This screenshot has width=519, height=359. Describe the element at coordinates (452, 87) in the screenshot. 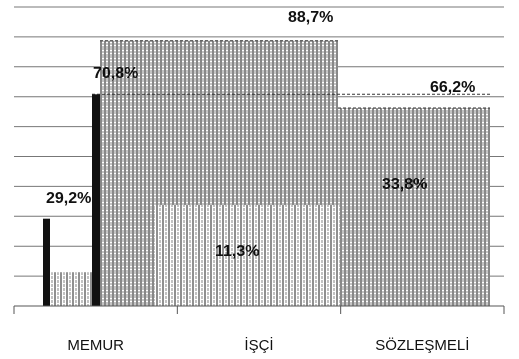

I see `data-label-series2-2: 66,2%` at that location.